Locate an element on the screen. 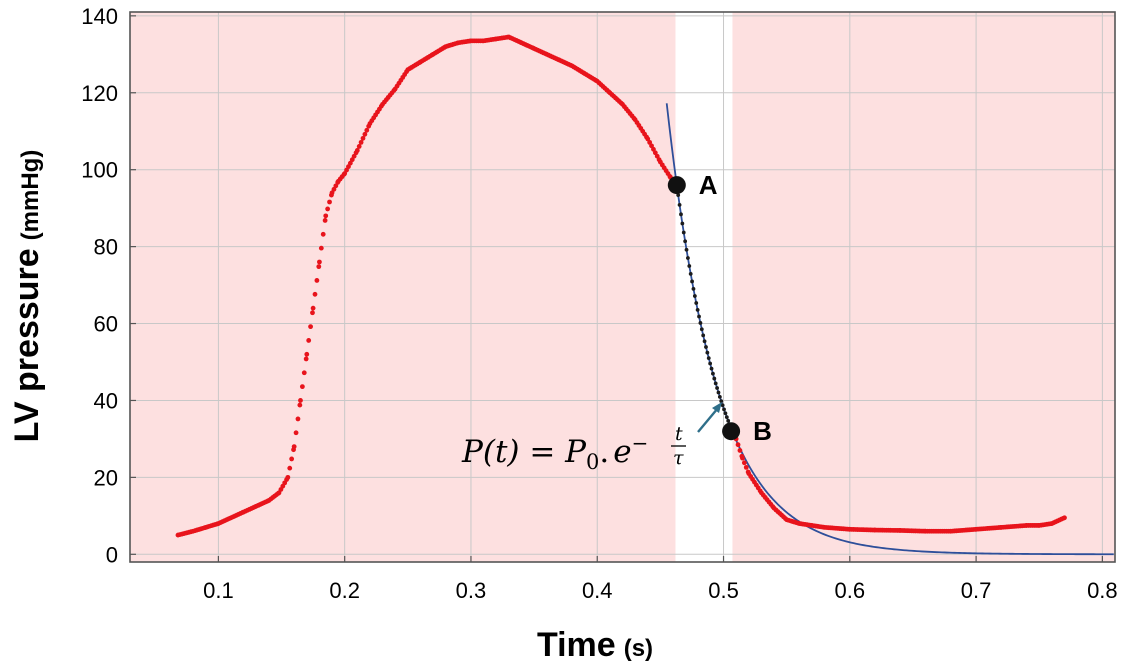 The image size is (1125, 667). formula-annotation: P(t) = P0. e− is located at coordinates (554, 452).